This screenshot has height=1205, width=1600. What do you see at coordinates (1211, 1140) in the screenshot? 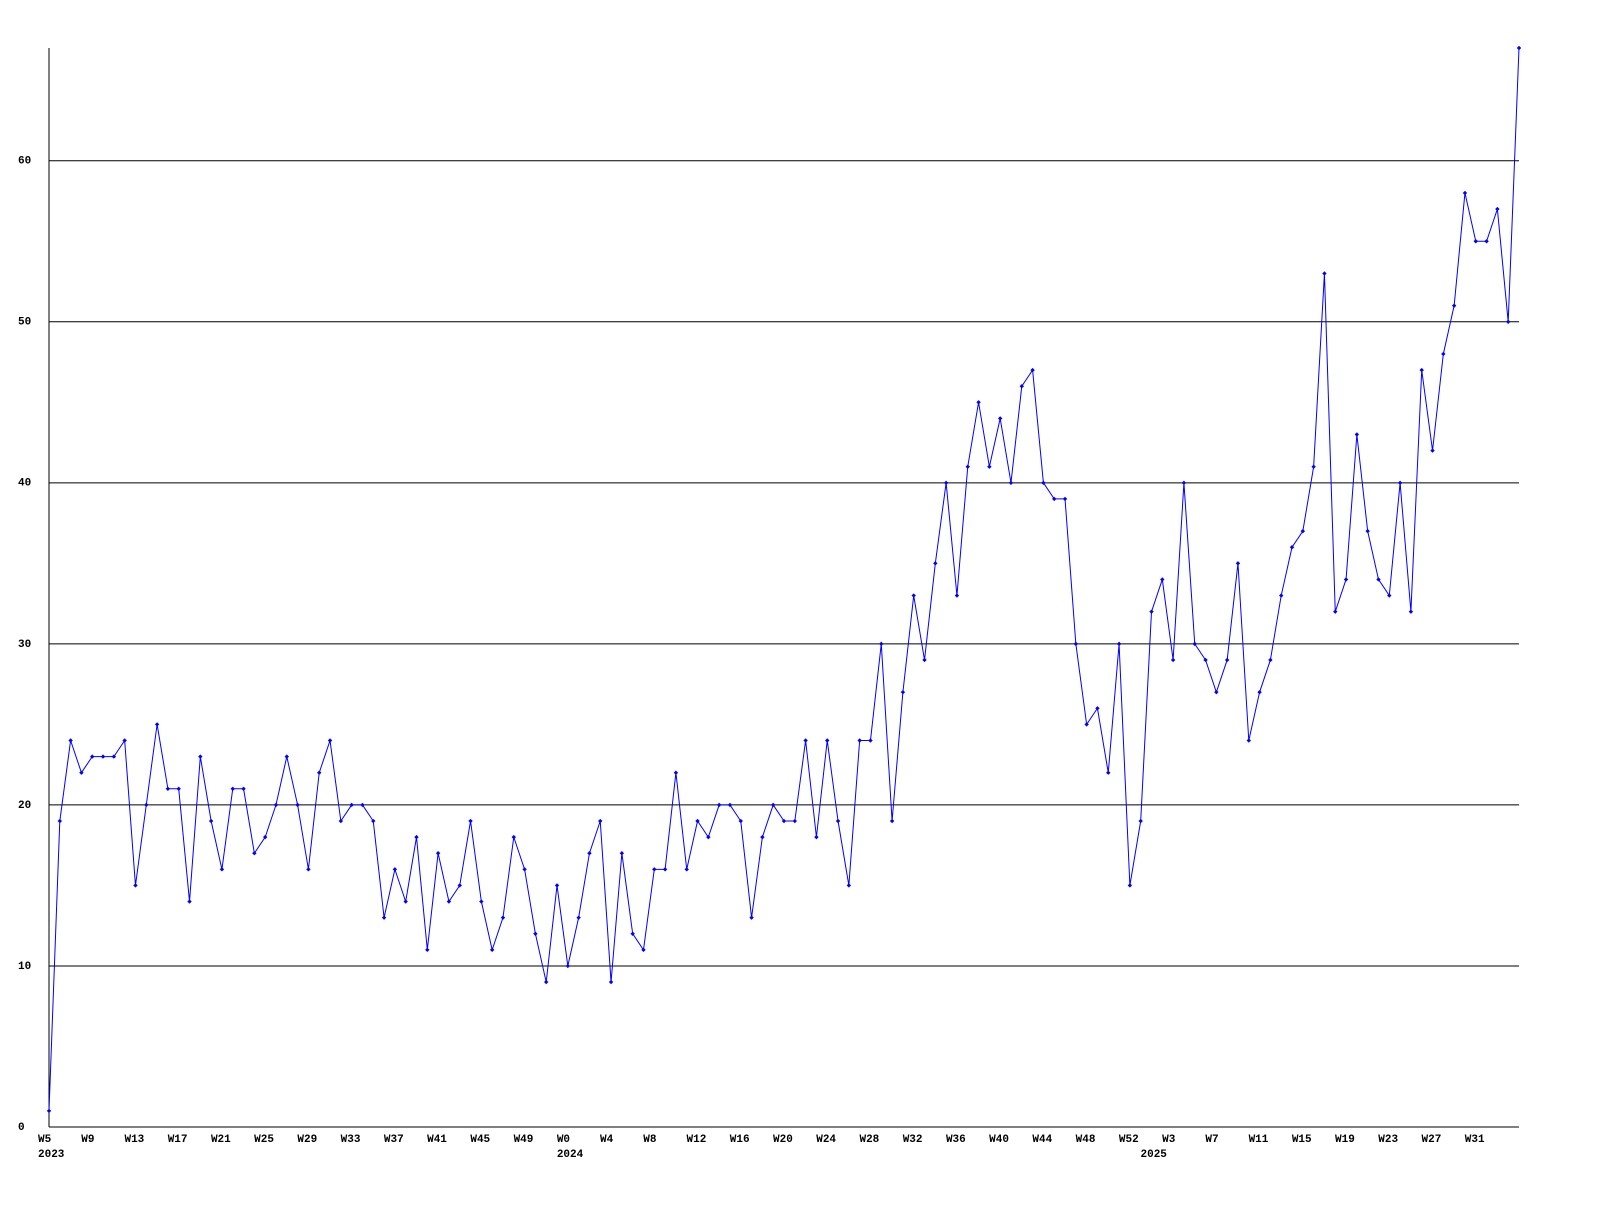
I see `x-tick-label: W7` at bounding box center [1211, 1140].